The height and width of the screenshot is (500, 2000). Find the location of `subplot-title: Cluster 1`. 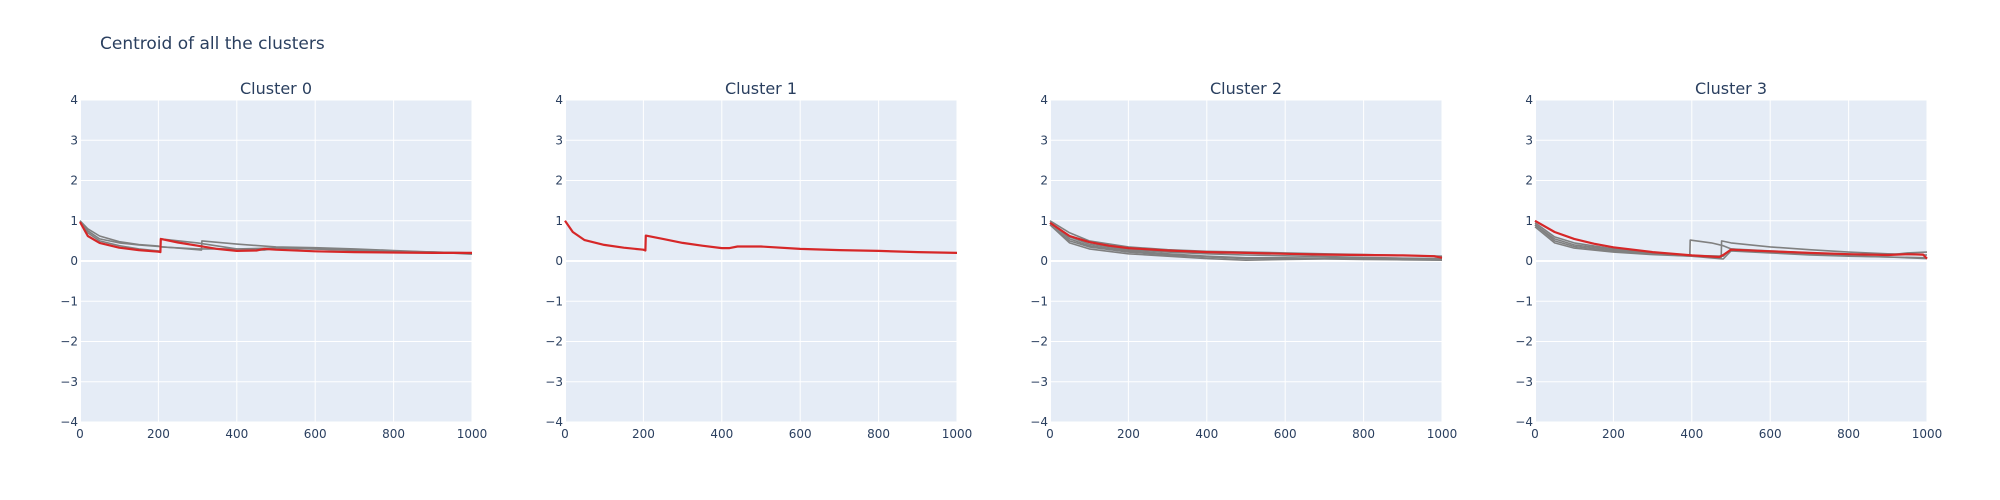

subplot-title: Cluster 1 is located at coordinates (761, 88).